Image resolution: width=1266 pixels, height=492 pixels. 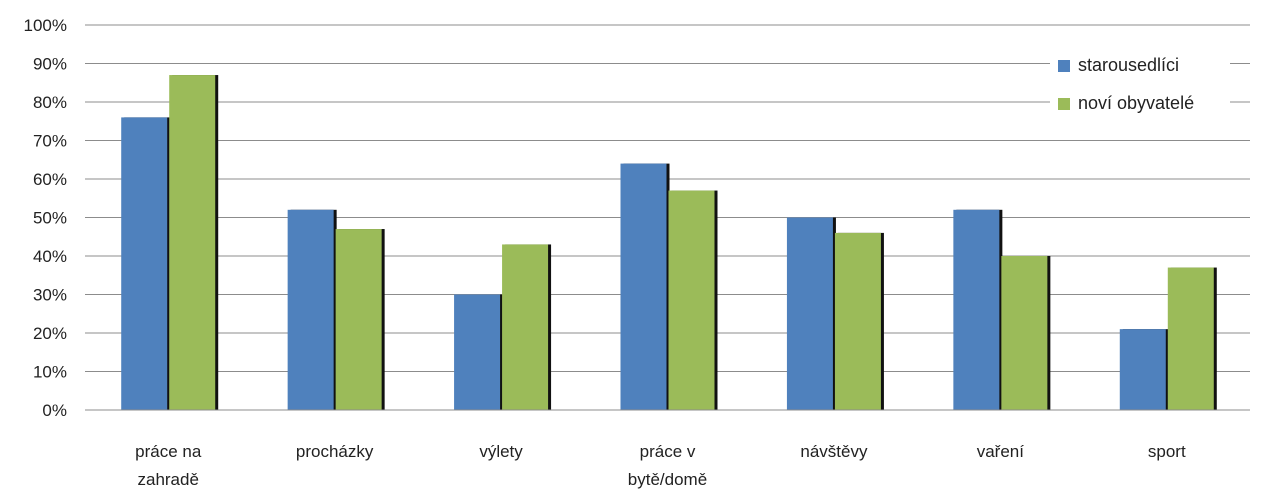 What do you see at coordinates (668, 451) in the screenshot?
I see `category-label: práce v` at bounding box center [668, 451].